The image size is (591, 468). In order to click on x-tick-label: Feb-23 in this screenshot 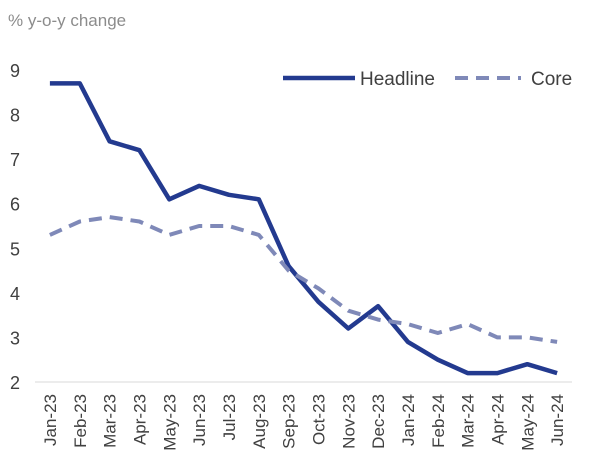, I will do `click(80, 421)`.